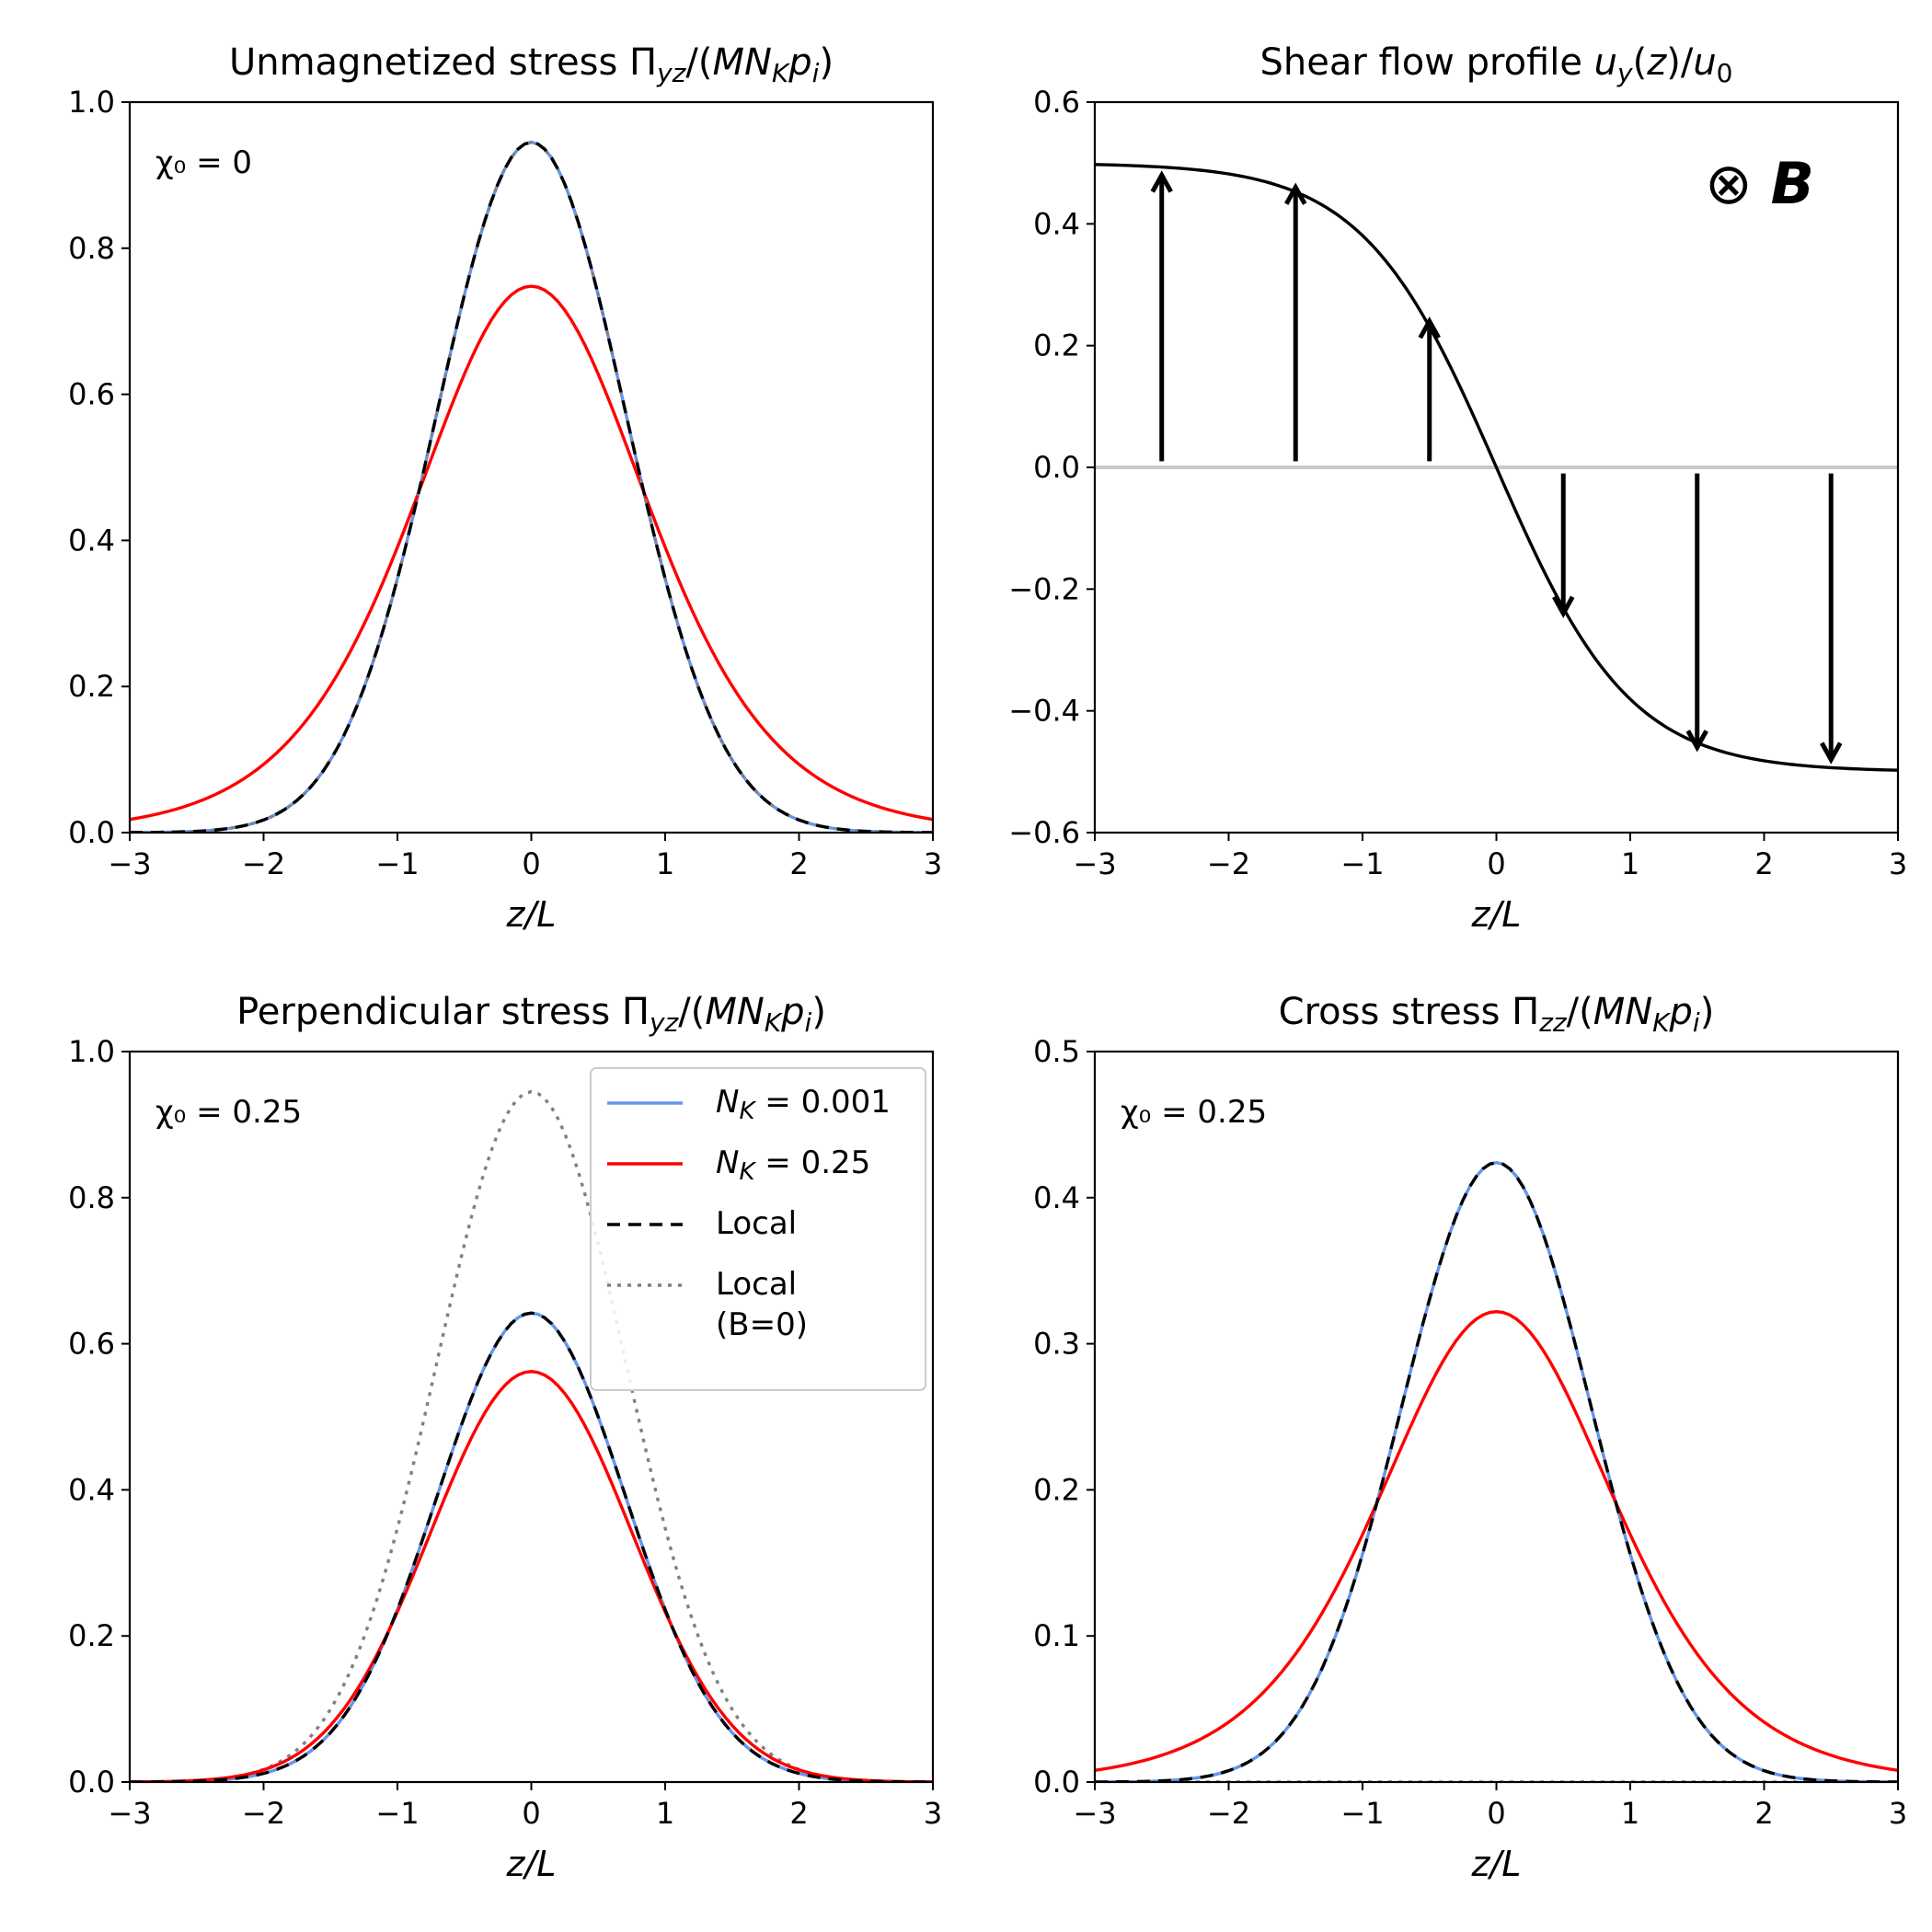 Image resolution: width=1932 pixels, height=1932 pixels. I want to click on panel-title-part: )/, so click(1680, 62).